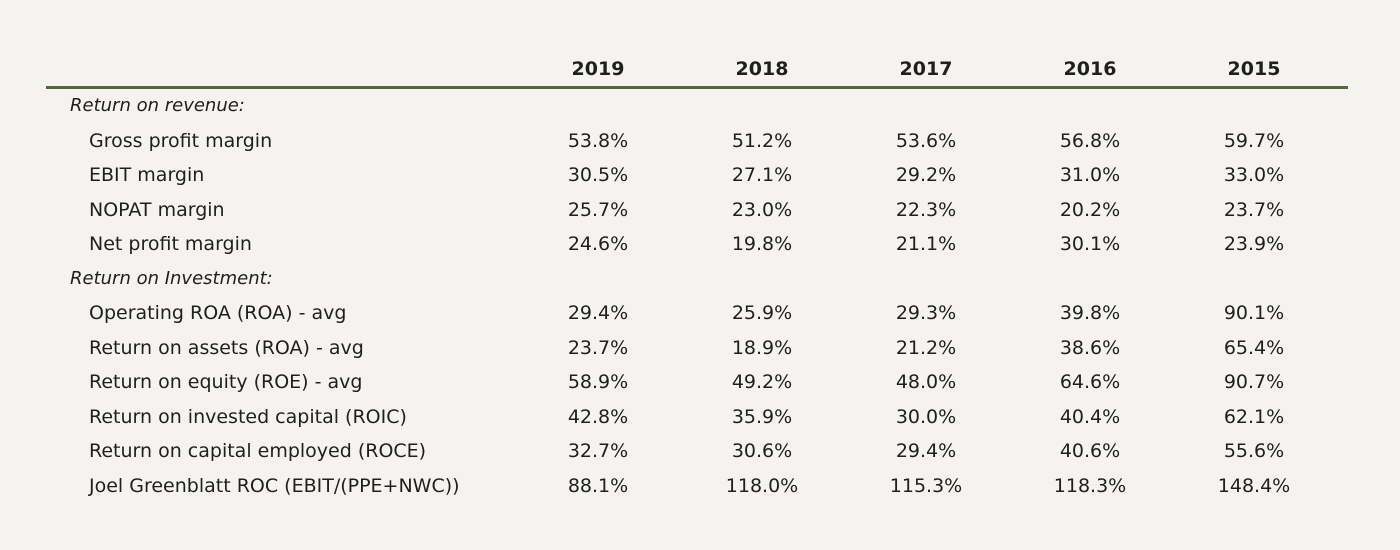  I want to click on row-label: Joel Greenblatt ROC (EBIT/(PPE+NWC)), so click(274, 485).